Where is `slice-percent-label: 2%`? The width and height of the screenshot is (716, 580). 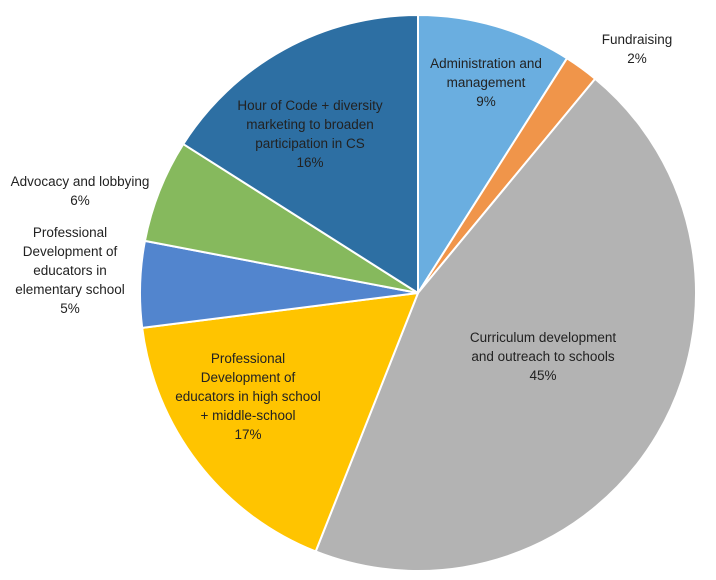
slice-percent-label: 2% is located at coordinates (637, 58).